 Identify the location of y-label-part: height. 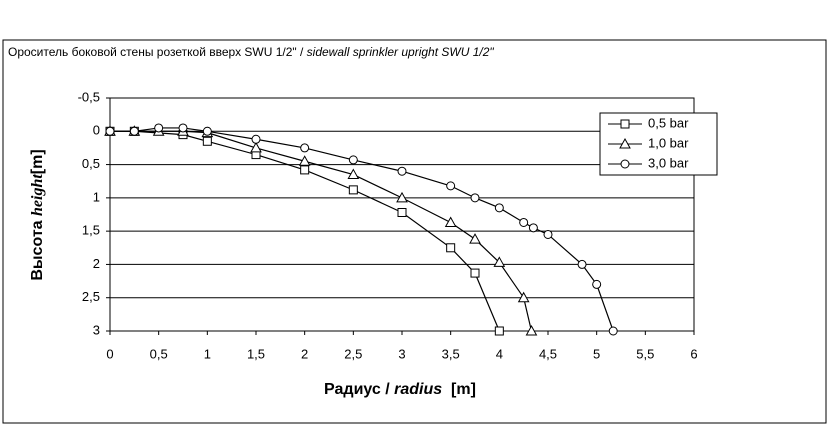
(37, 195).